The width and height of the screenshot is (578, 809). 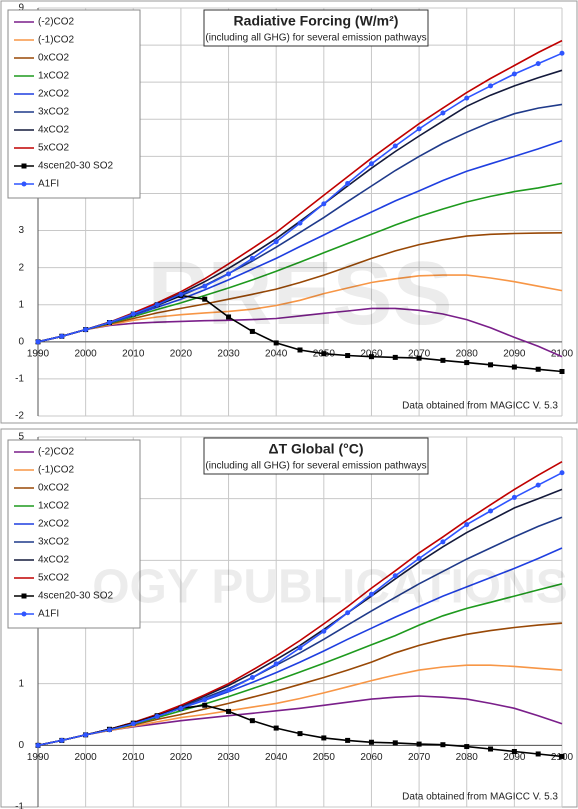 I want to click on y-tick-label: 5, so click(x=21, y=437).